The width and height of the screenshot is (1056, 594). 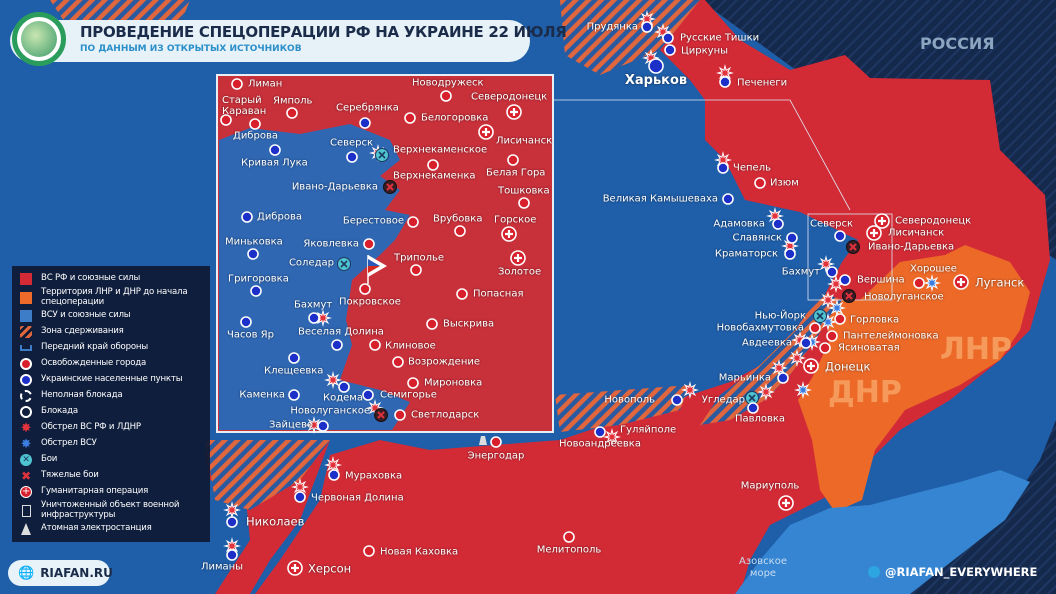 I want to click on place-label: Донецк, so click(x=848, y=366).